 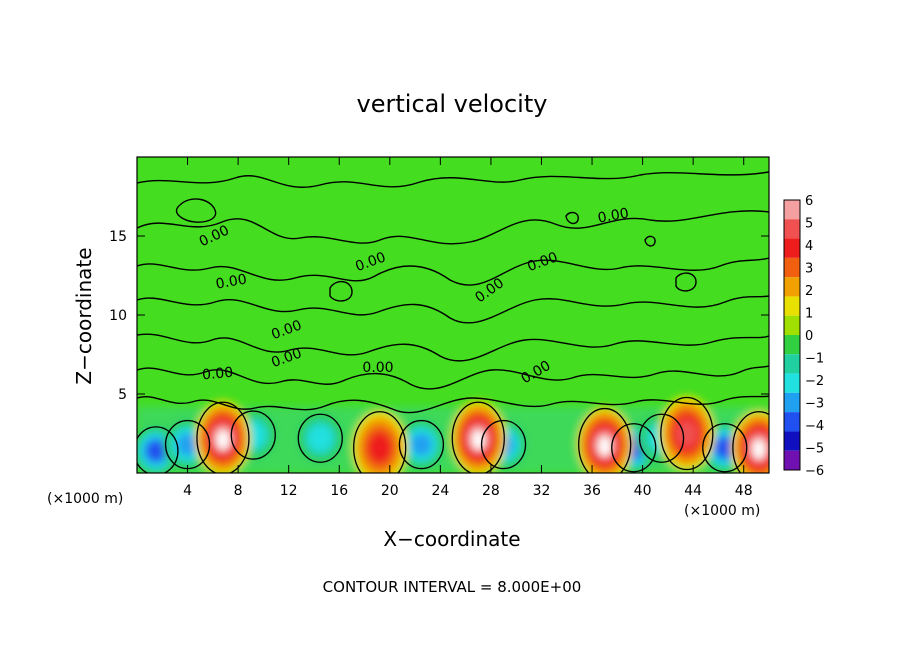 I want to click on y-tick-label: 10, so click(x=118, y=316).